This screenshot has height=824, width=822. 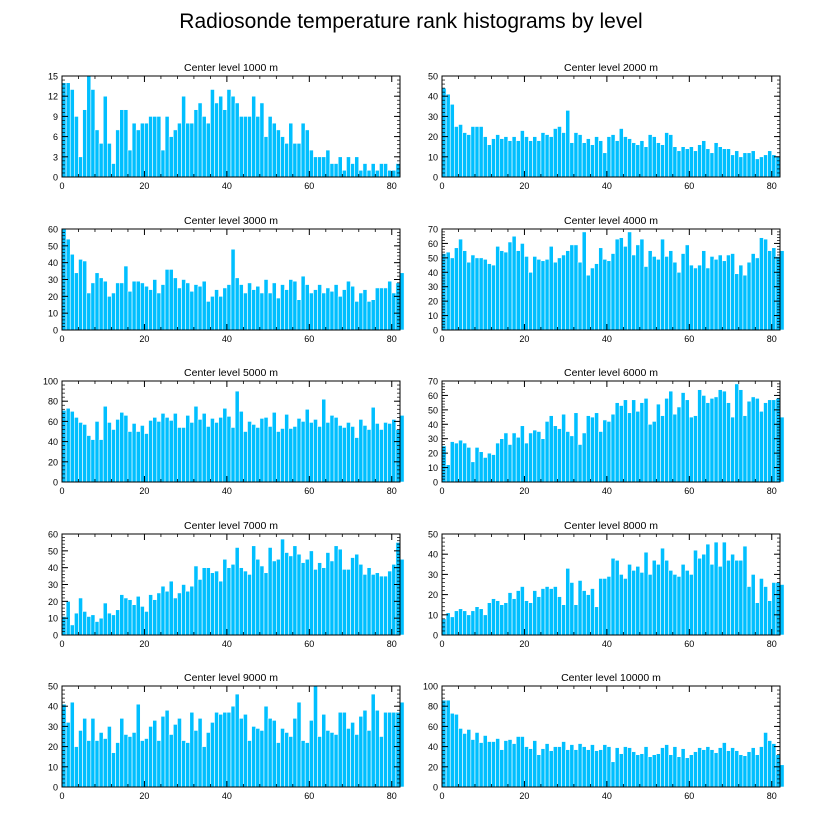 I want to click on x-tick-label: 20, so click(x=144, y=644).